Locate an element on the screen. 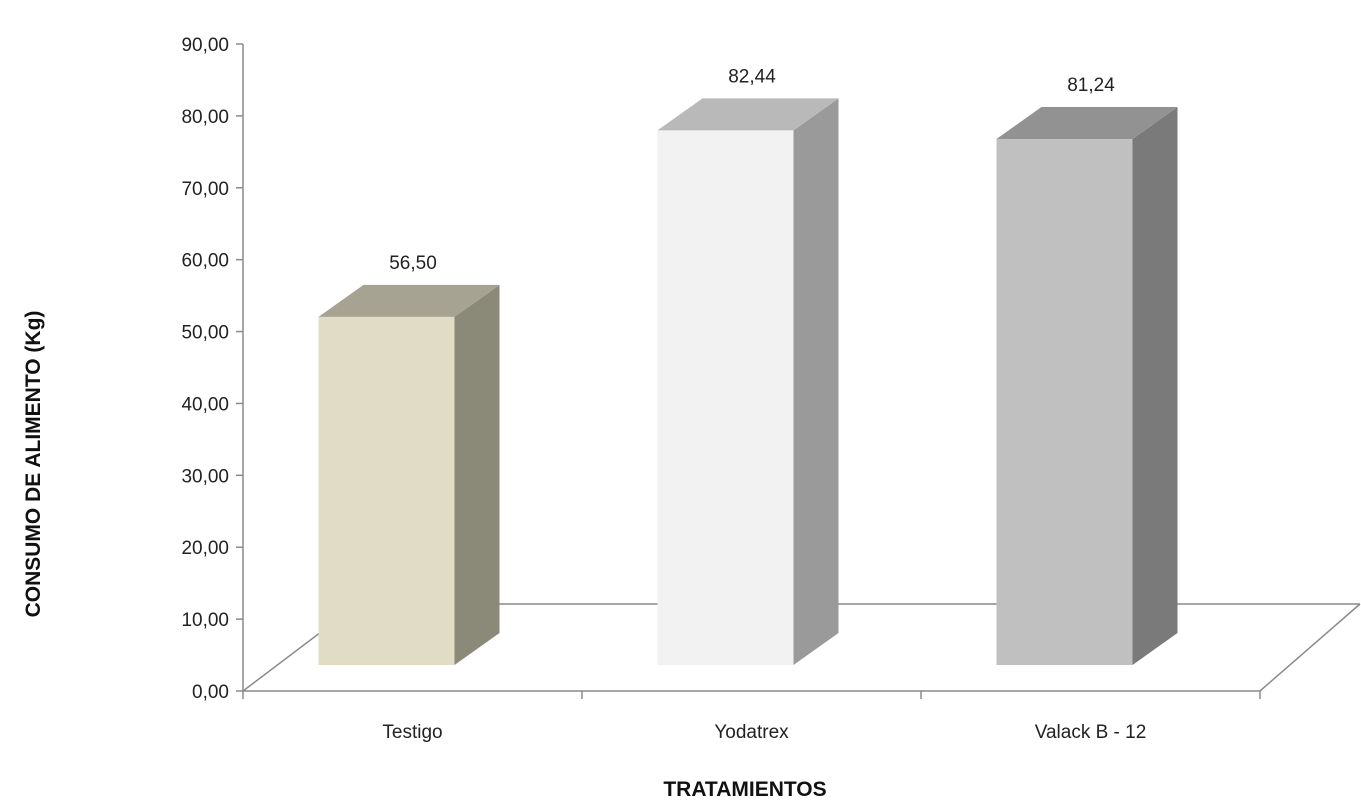  y-tick-label: 0,00 is located at coordinates (210, 692).